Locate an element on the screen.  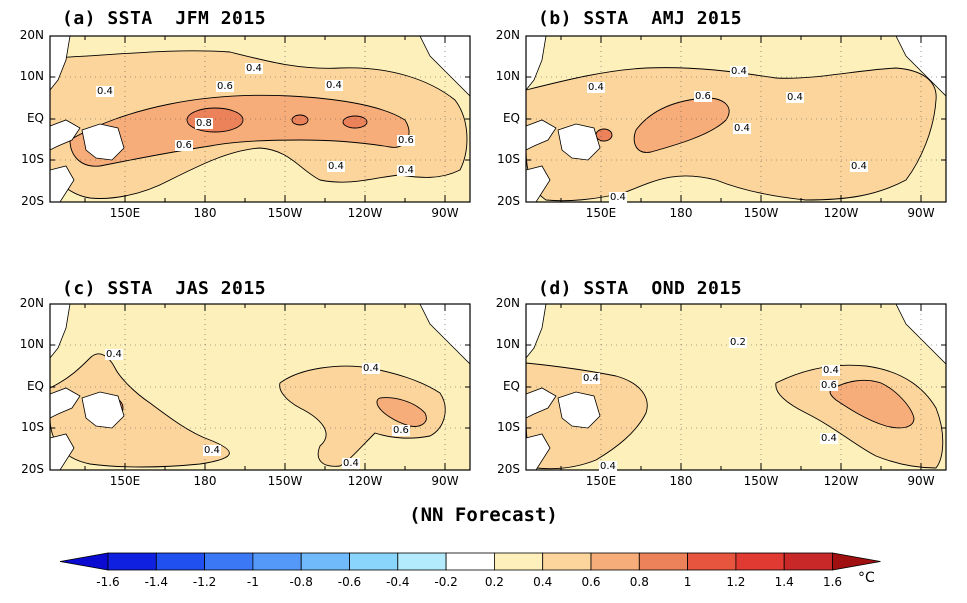
colorbar-tick-label: -0.8 is located at coordinates (301, 582).